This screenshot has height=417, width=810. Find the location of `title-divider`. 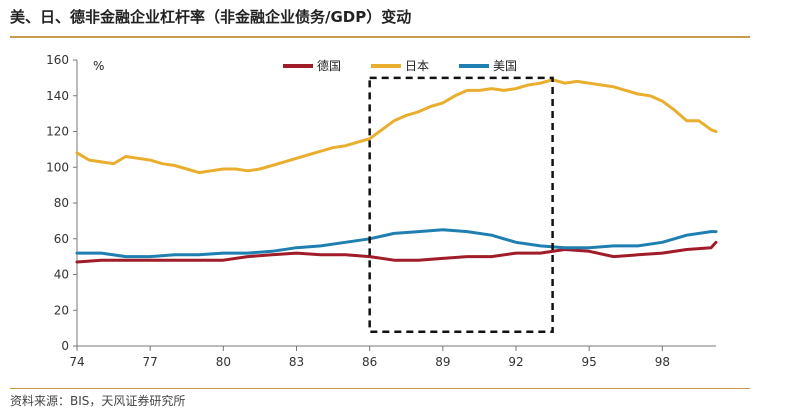

title-divider is located at coordinates (380, 37).